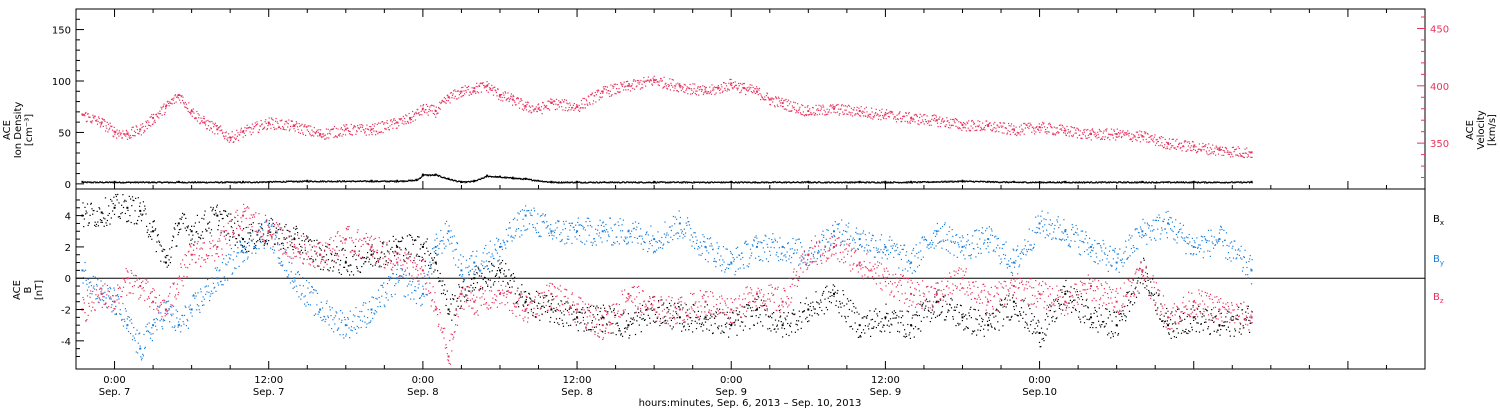 This screenshot has width=1500, height=410. Describe the element at coordinates (1439, 87) in the screenshot. I see `y-right-tick-label: 400` at that location.